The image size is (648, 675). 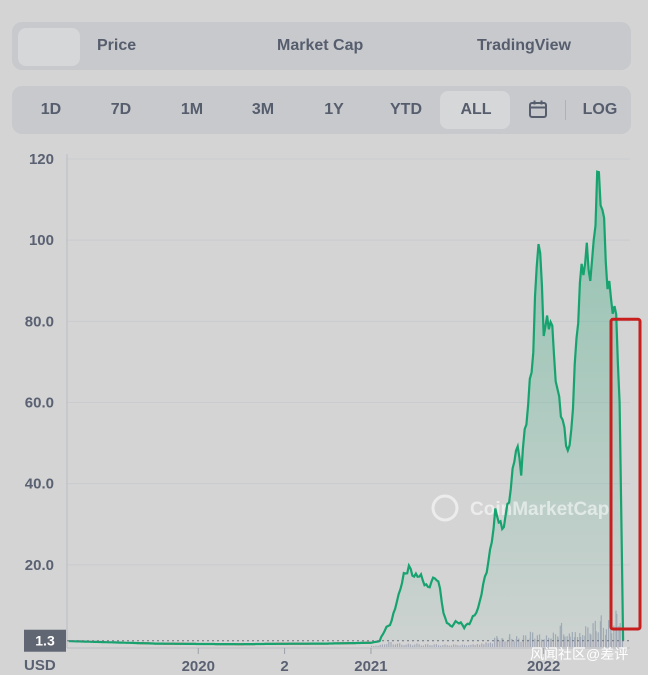 What do you see at coordinates (543, 666) in the screenshot?
I see `x-tick-label: 2022` at bounding box center [543, 666].